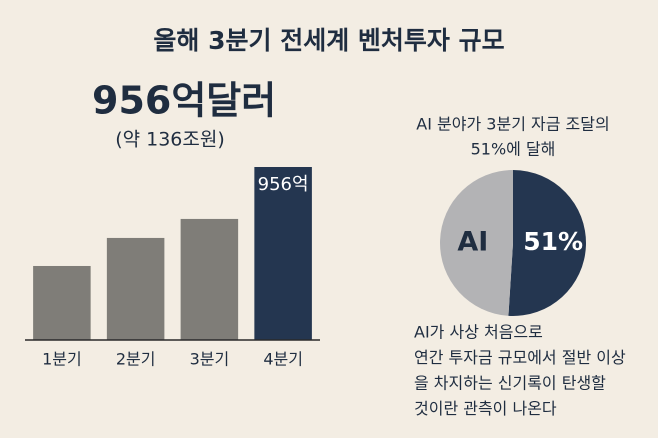  I want to click on pie-title: 51%에 달해, so click(513, 149).